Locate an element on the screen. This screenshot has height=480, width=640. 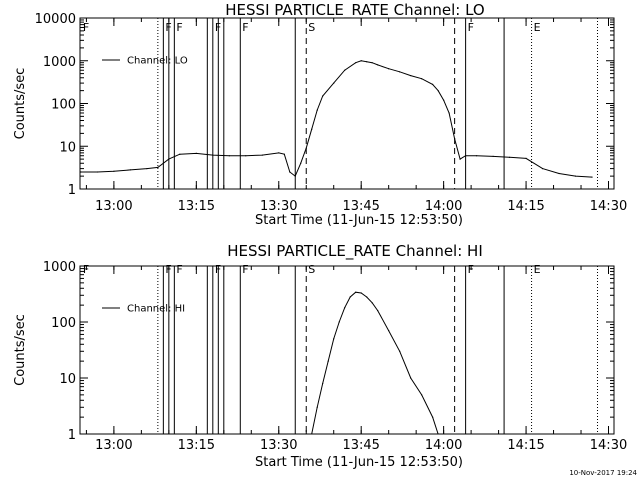
y-tick-label: 10000 is located at coordinates (55, 19).